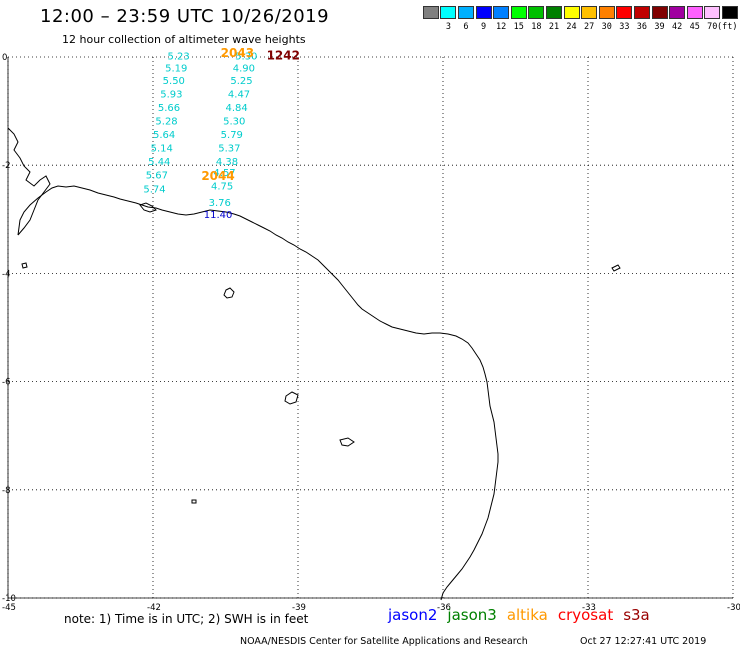 The image size is (740, 650). What do you see at coordinates (554, 19) in the screenshot?
I see `legend-item: 21` at bounding box center [554, 19].